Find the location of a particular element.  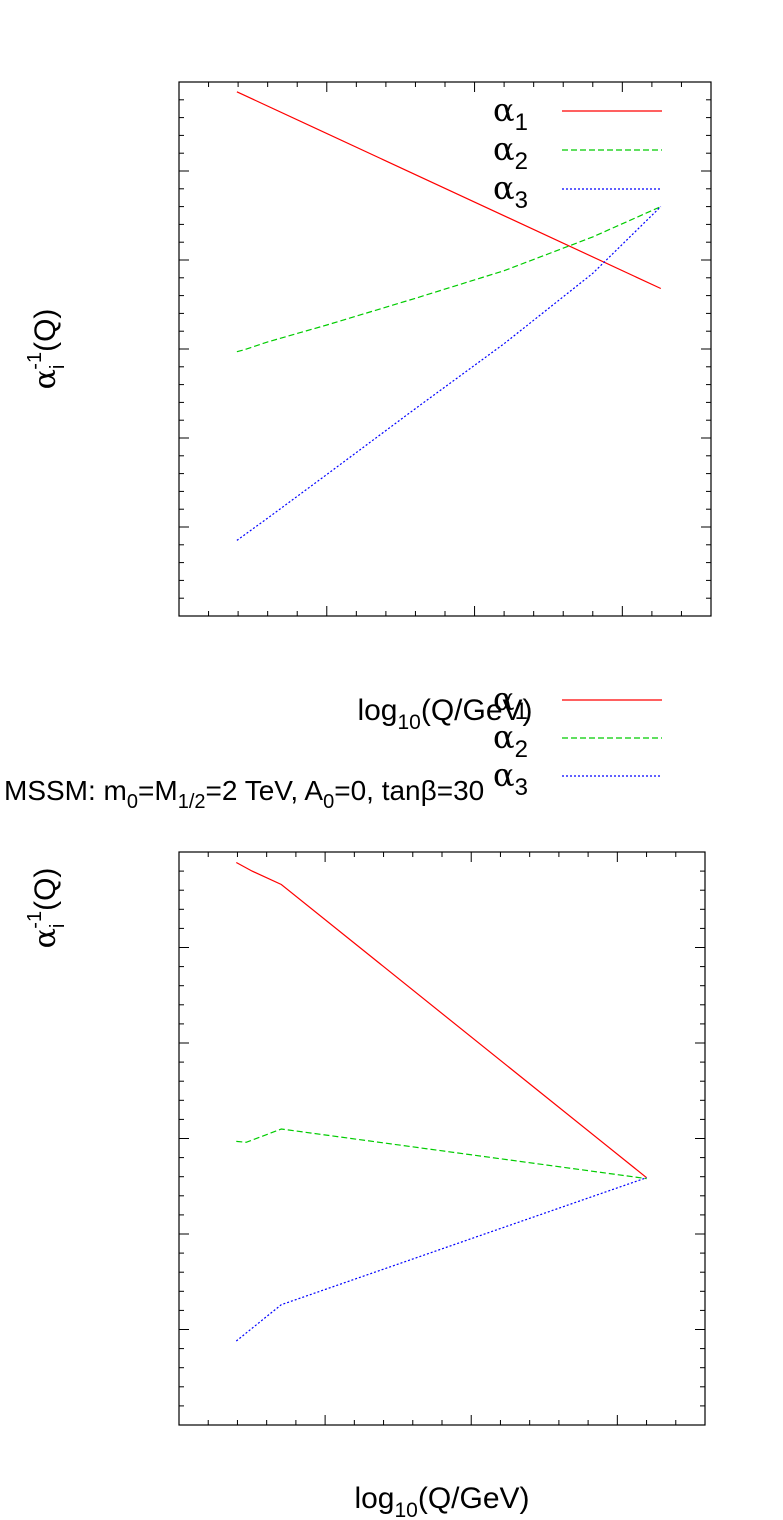

chart-title: MSSM: m0=M1/2=2 TeV, A0=0, tanβ=30 is located at coordinates (244, 794).